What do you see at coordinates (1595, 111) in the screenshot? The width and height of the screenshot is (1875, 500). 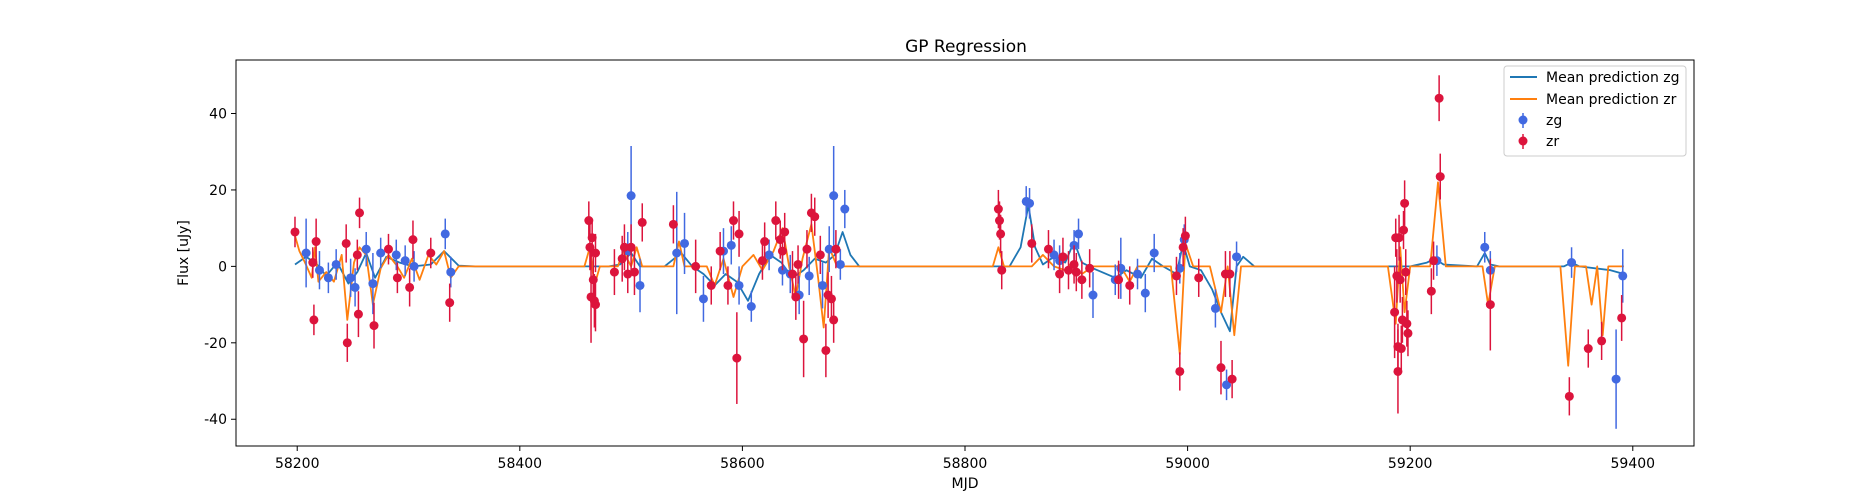 I see `legend-box` at bounding box center [1595, 111].